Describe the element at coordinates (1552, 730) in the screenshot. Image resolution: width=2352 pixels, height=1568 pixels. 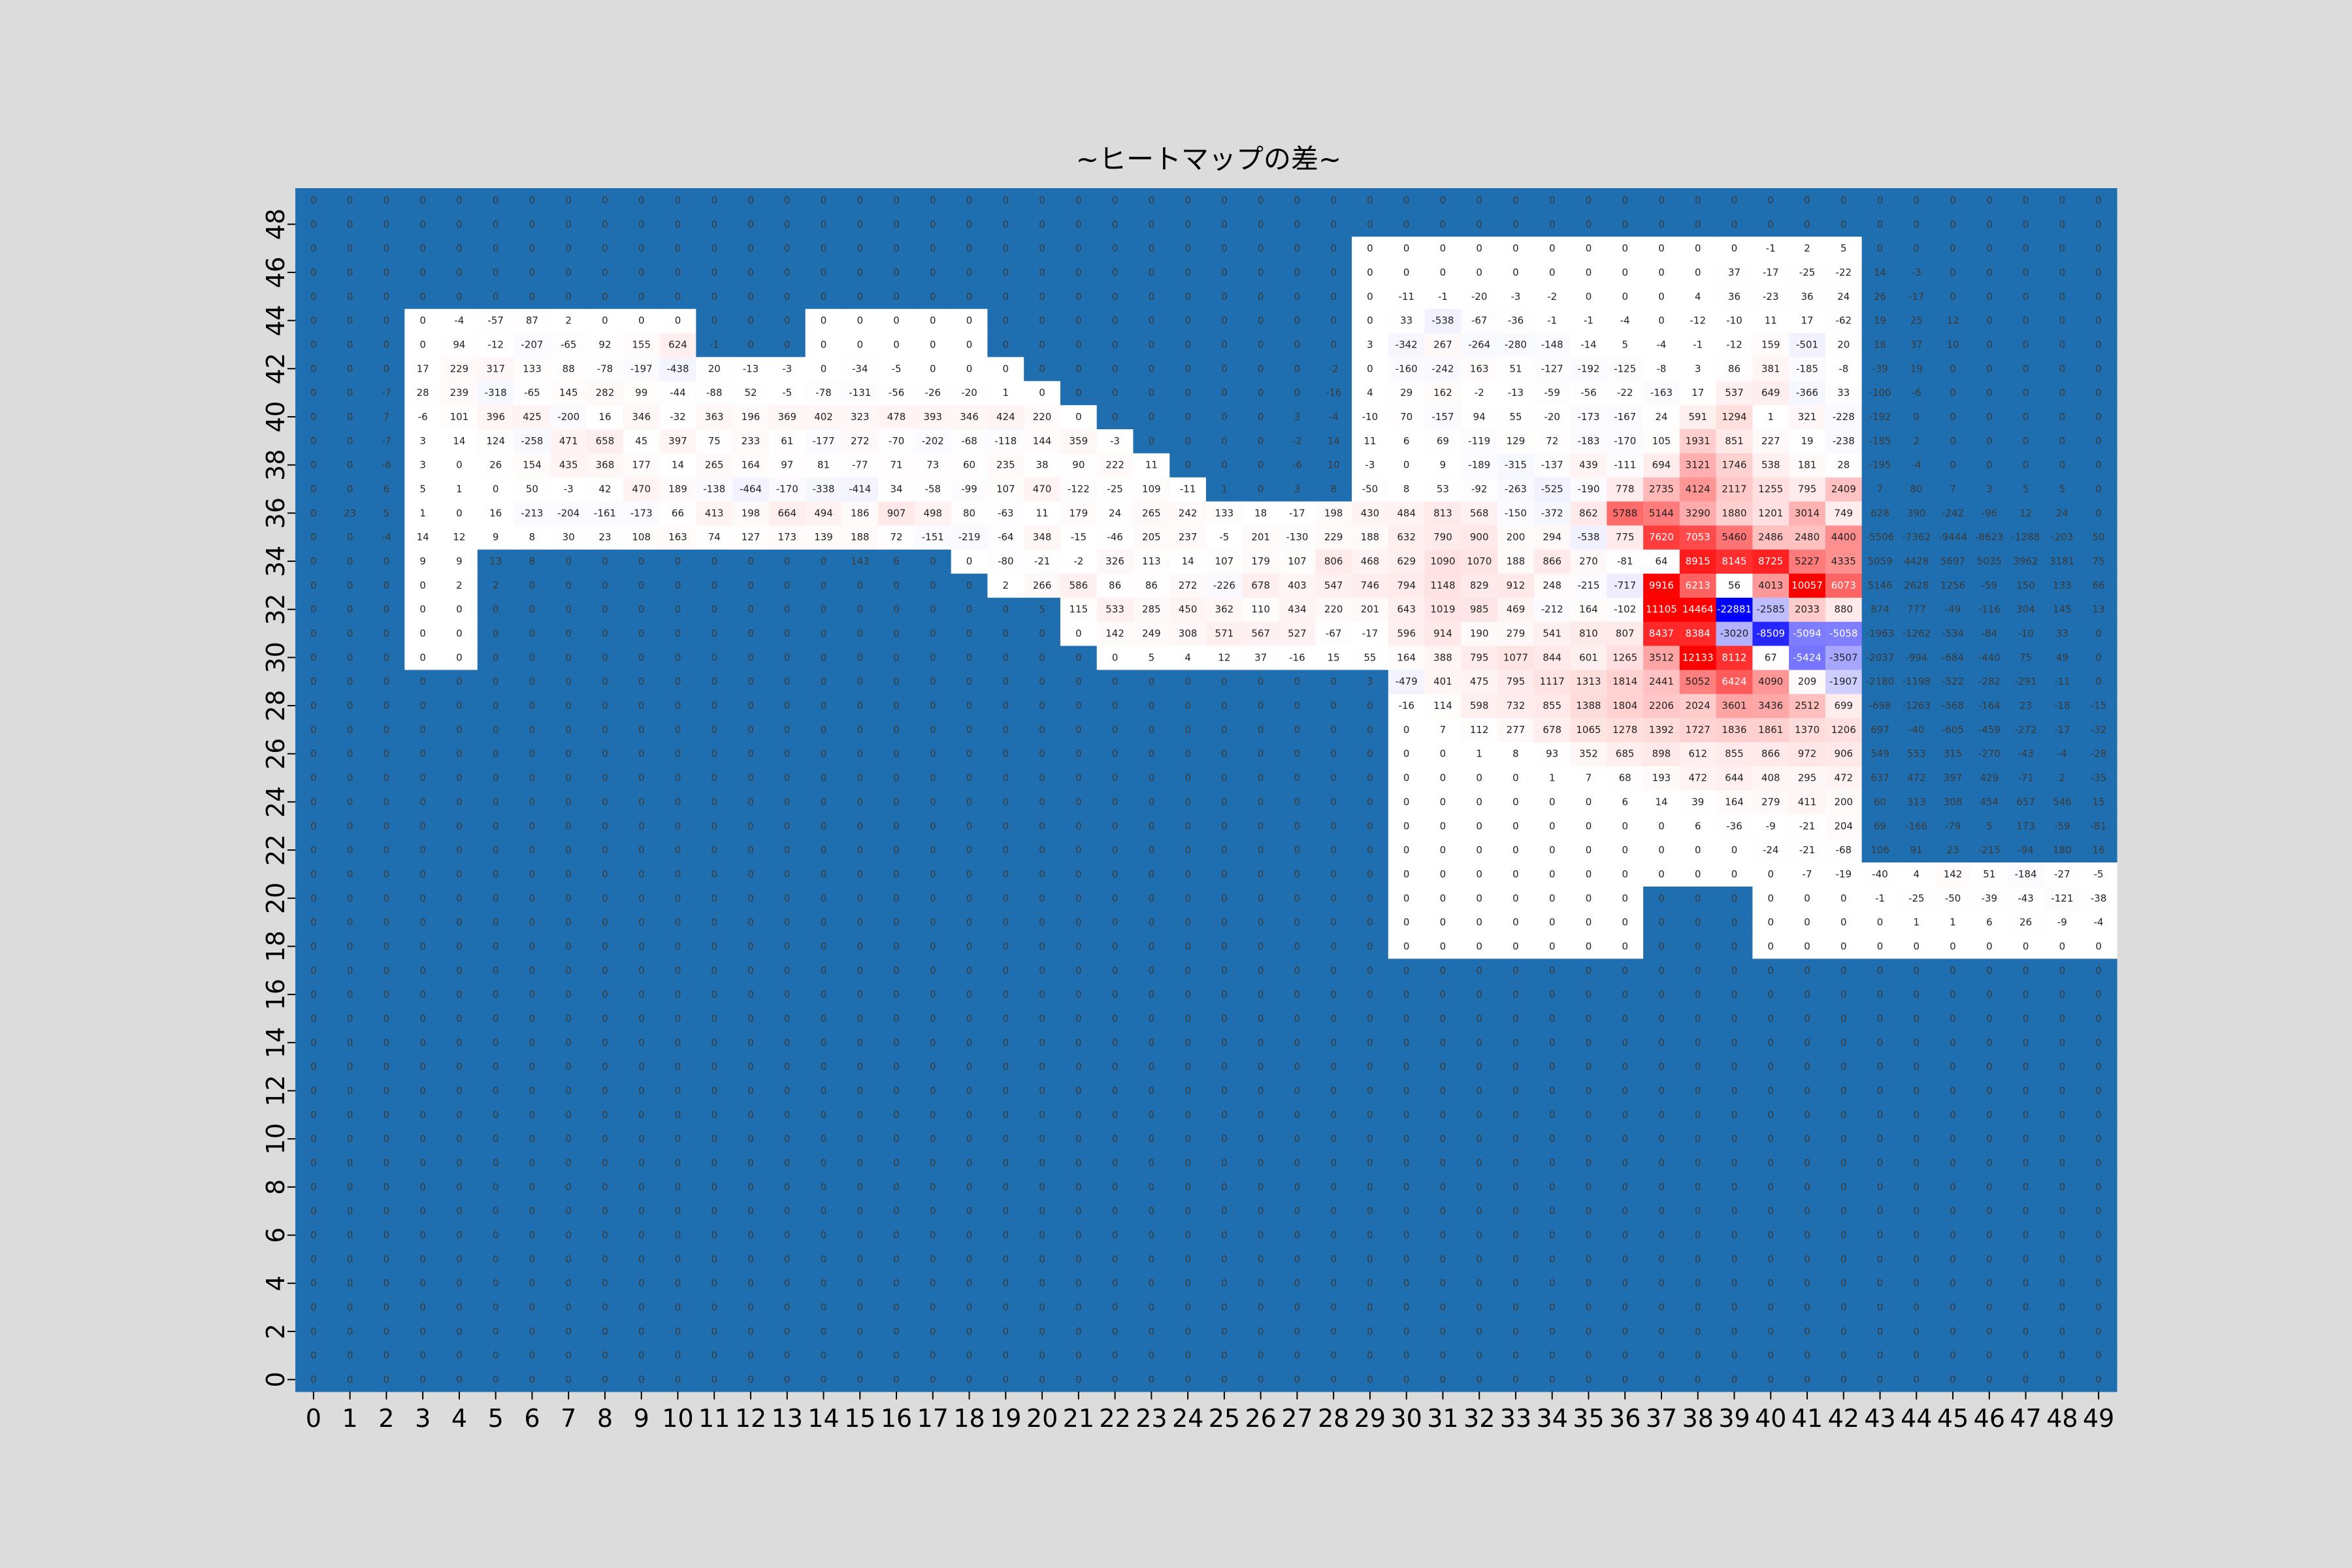
I see `cell-value-label: 678` at that location.